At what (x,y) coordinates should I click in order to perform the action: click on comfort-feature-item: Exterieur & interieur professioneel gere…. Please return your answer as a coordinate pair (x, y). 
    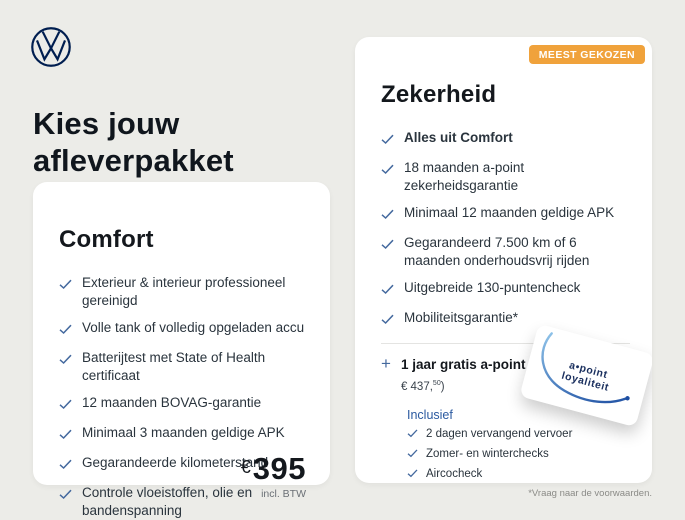
    Looking at the image, I should click on (183, 292).